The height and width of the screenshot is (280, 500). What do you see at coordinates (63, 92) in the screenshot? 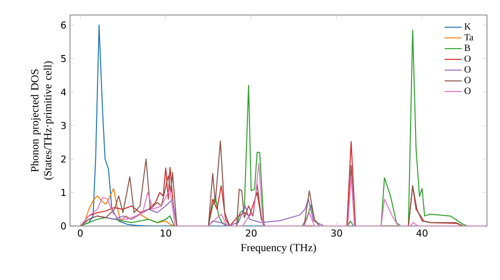
I see `y-tick-label: 4` at bounding box center [63, 92].